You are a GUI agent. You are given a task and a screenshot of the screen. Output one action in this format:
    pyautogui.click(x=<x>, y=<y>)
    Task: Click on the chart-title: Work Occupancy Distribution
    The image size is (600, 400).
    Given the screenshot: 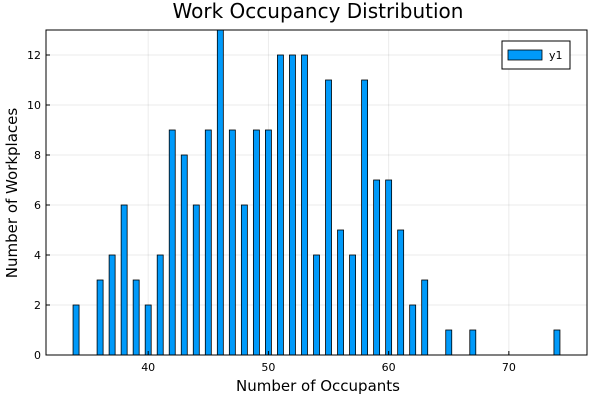 What is the action you would take?
    pyautogui.click(x=318, y=11)
    